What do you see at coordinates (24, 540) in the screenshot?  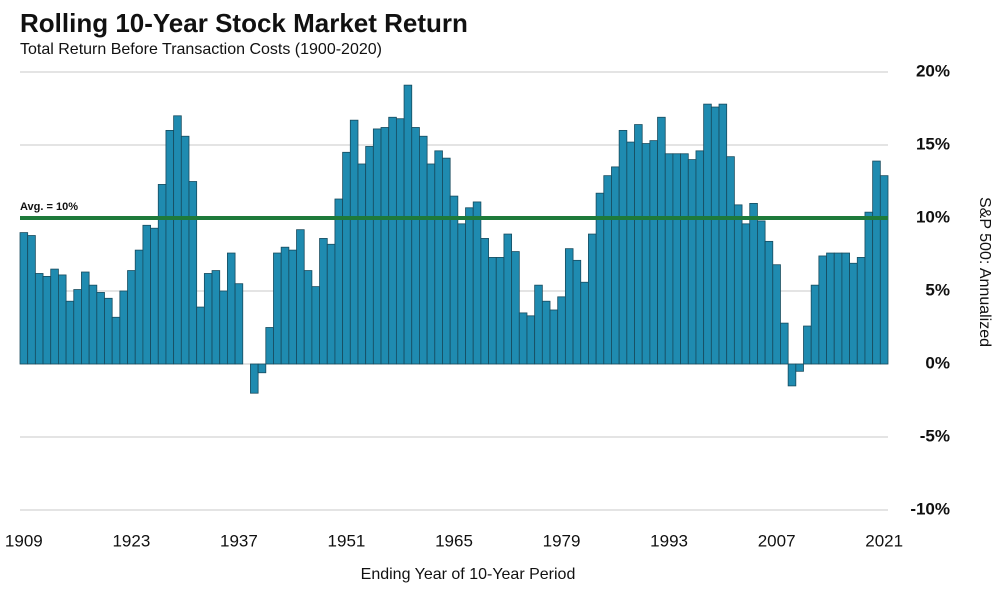 I see `x-tick-label: 1909` at bounding box center [24, 540].